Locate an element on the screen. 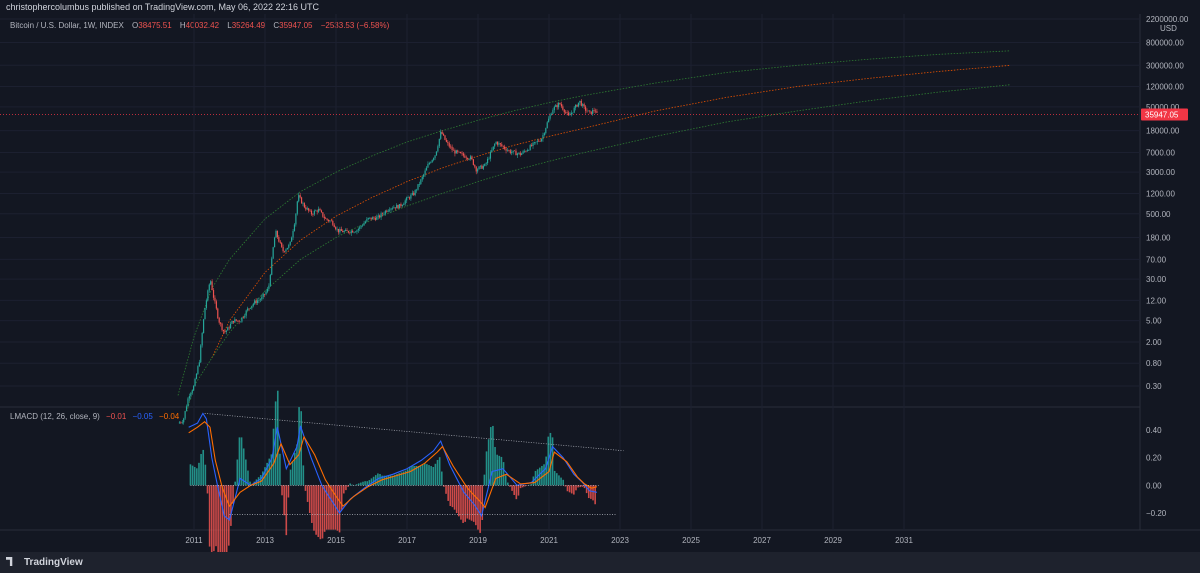 This screenshot has height=573, width=1200. macd-axis: 0.40 0.20 0.00 −0.20 is located at coordinates (1156, 472).